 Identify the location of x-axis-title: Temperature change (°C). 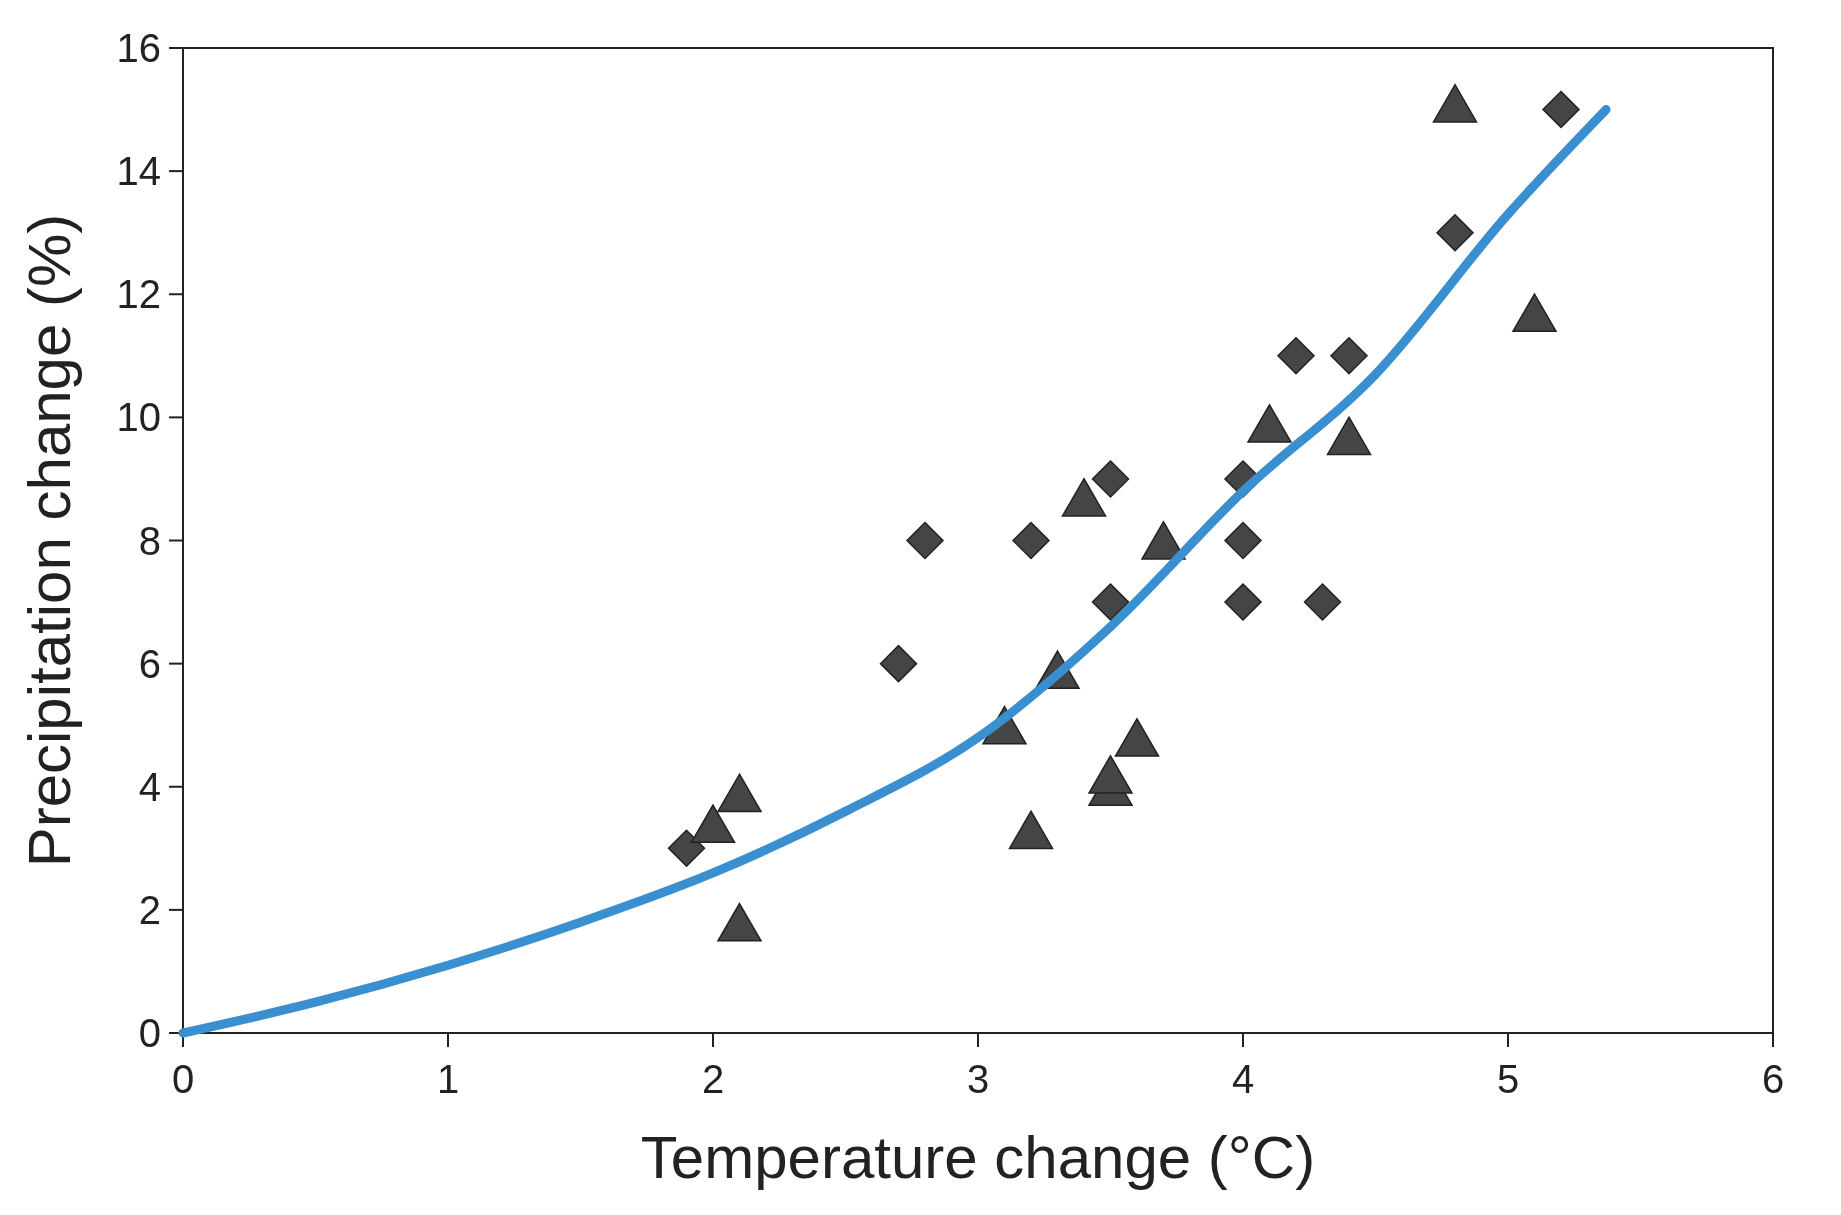
(978, 1157).